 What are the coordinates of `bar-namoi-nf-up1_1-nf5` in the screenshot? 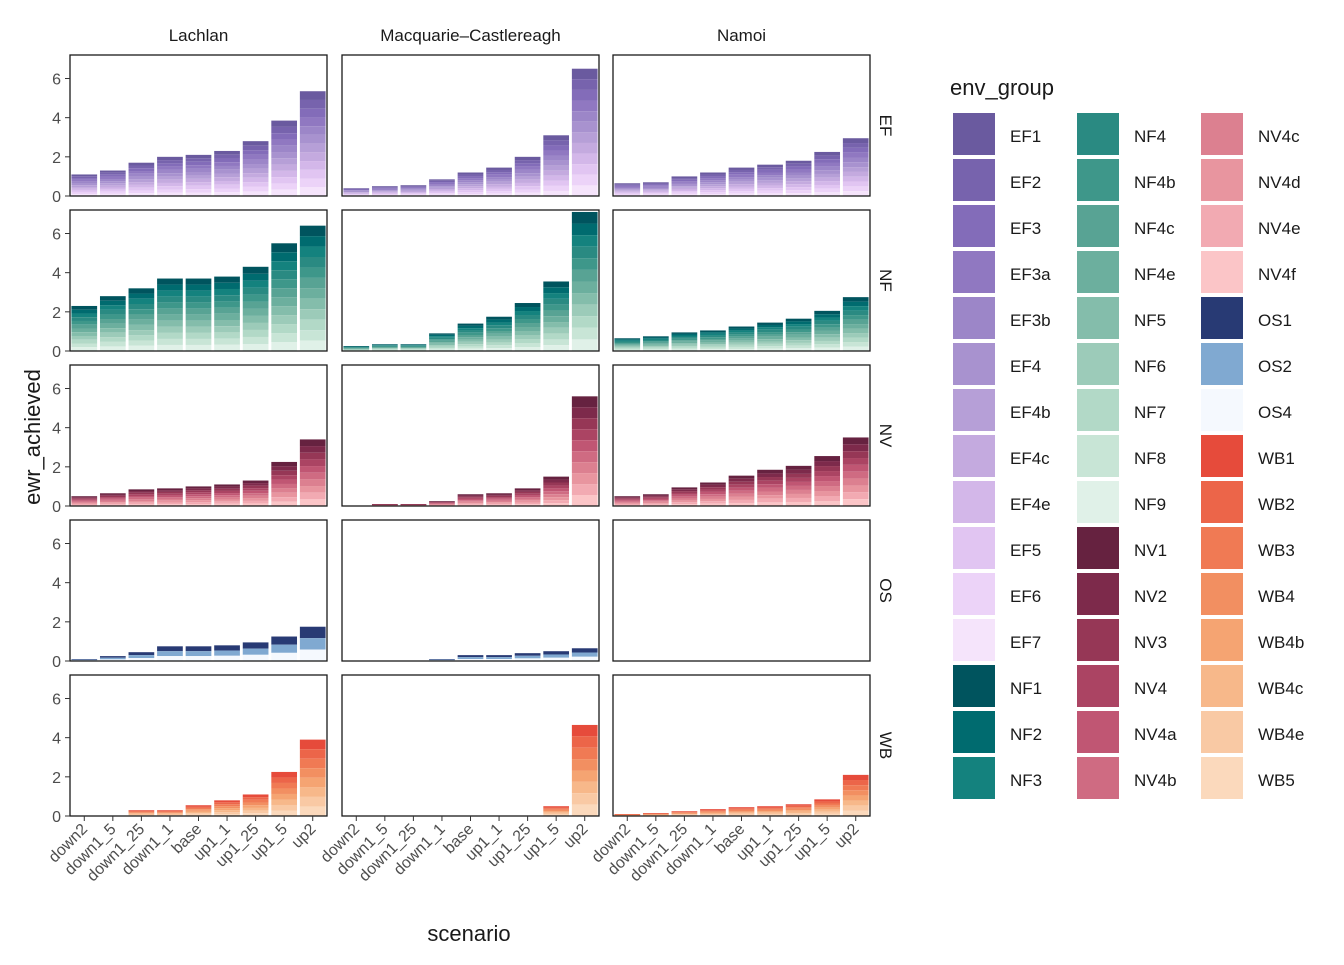 It's located at (770, 340).